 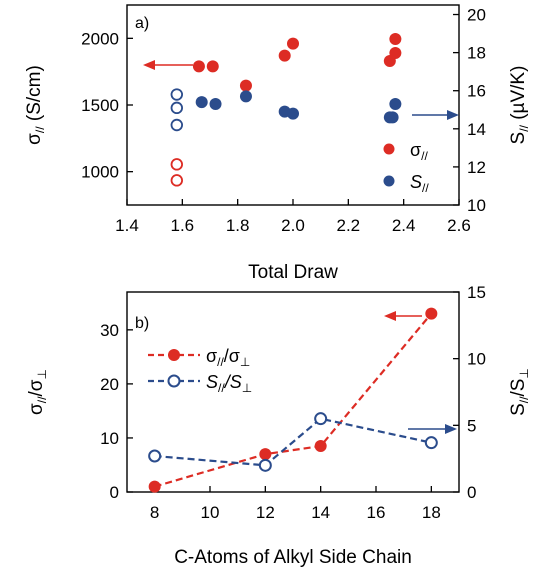 What do you see at coordinates (293, 442) in the screenshot?
I see `seebeck-ratio-line` at bounding box center [293, 442].